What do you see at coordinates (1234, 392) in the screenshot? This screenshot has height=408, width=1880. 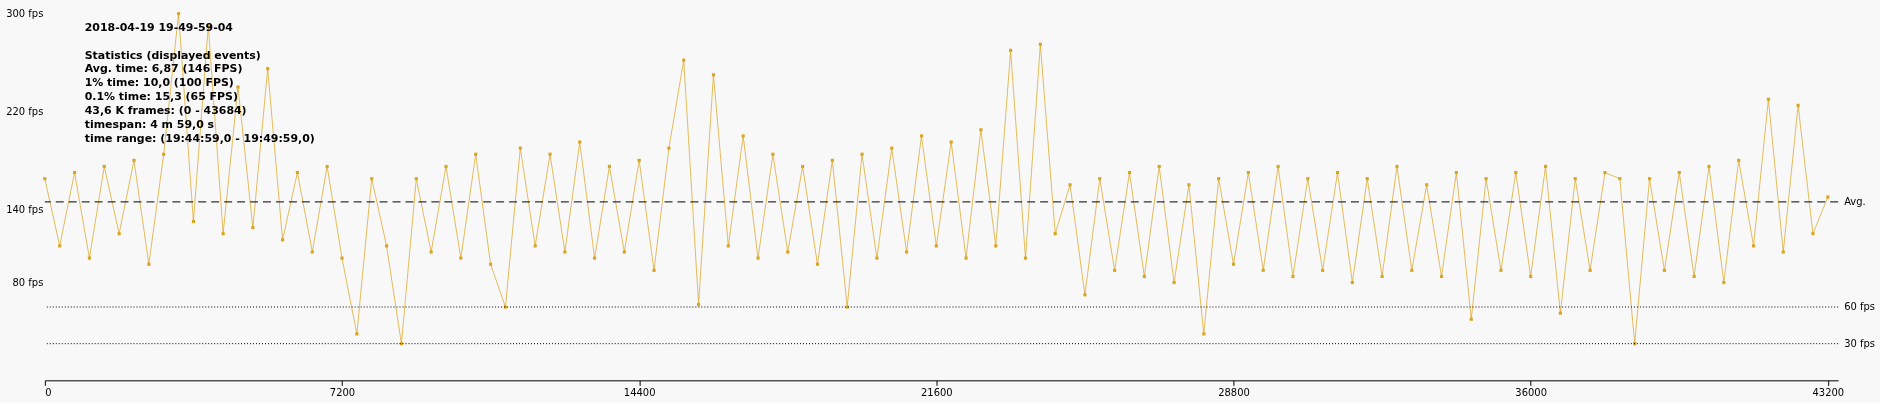 I see `x-tick-label: 28800` at bounding box center [1234, 392].